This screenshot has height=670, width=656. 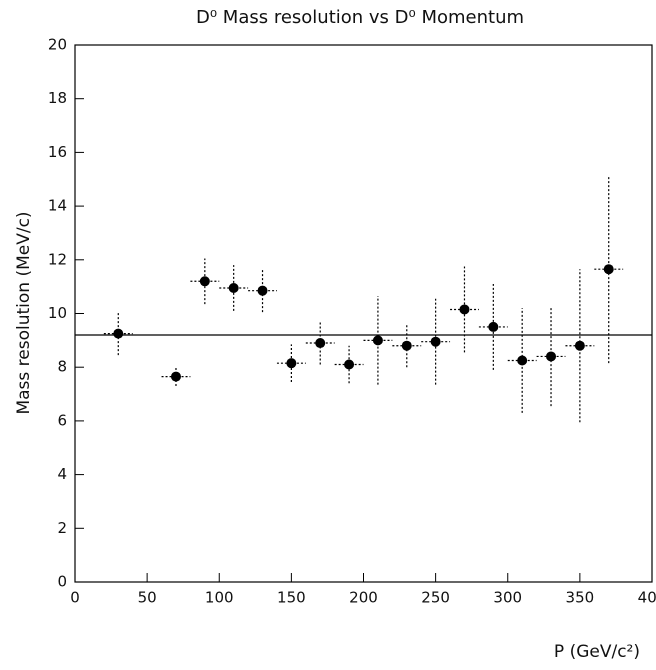 What do you see at coordinates (435, 598) in the screenshot?
I see `x-tick-label: 250` at bounding box center [435, 598].